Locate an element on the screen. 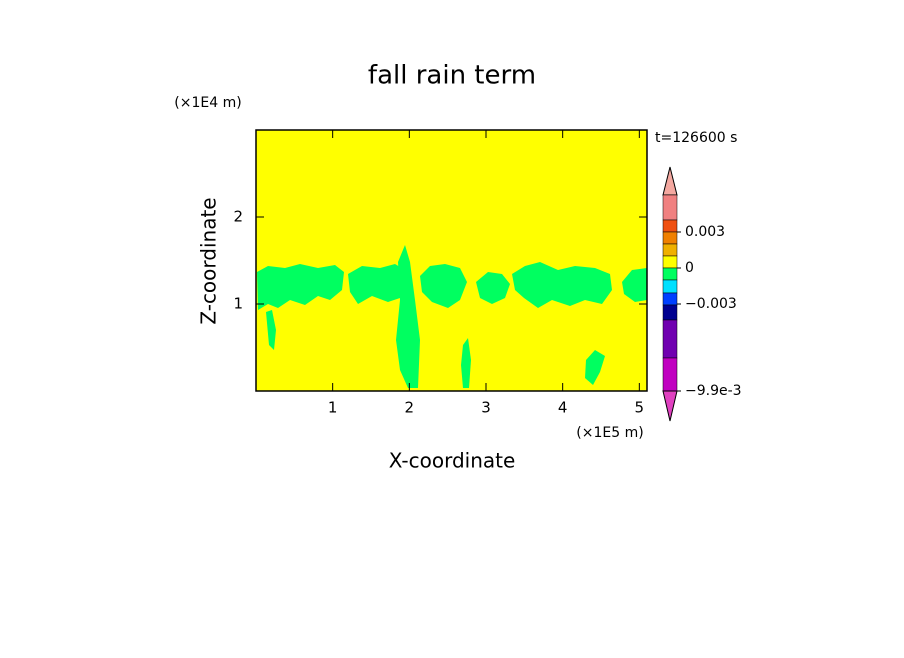 This screenshot has height=658, width=904. y-axis-label: Z-coordinate is located at coordinates (209, 260).